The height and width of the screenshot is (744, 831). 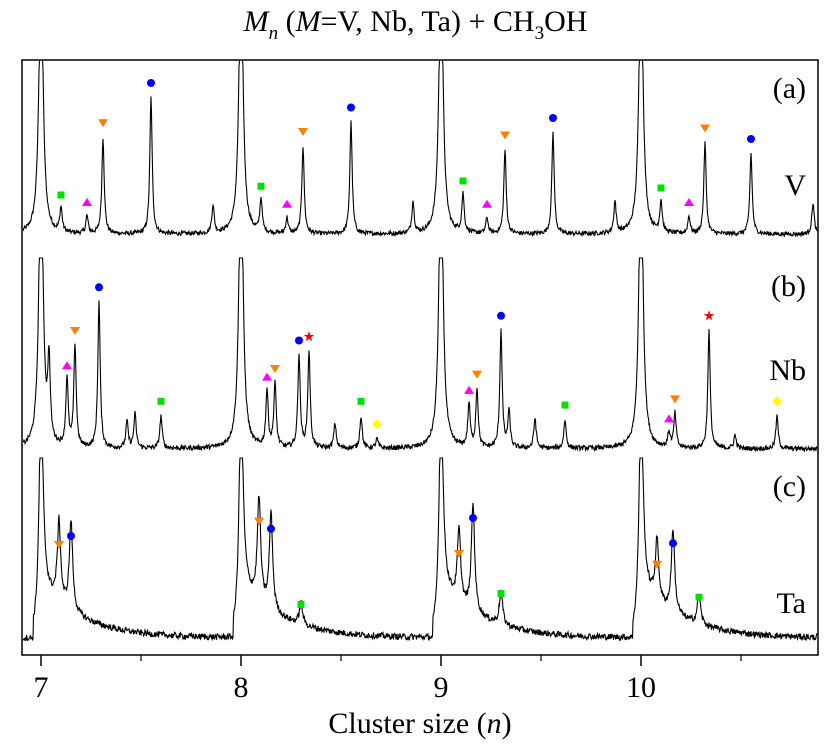 What do you see at coordinates (256, 21) in the screenshot?
I see `title-metal-symbol: M` at bounding box center [256, 21].